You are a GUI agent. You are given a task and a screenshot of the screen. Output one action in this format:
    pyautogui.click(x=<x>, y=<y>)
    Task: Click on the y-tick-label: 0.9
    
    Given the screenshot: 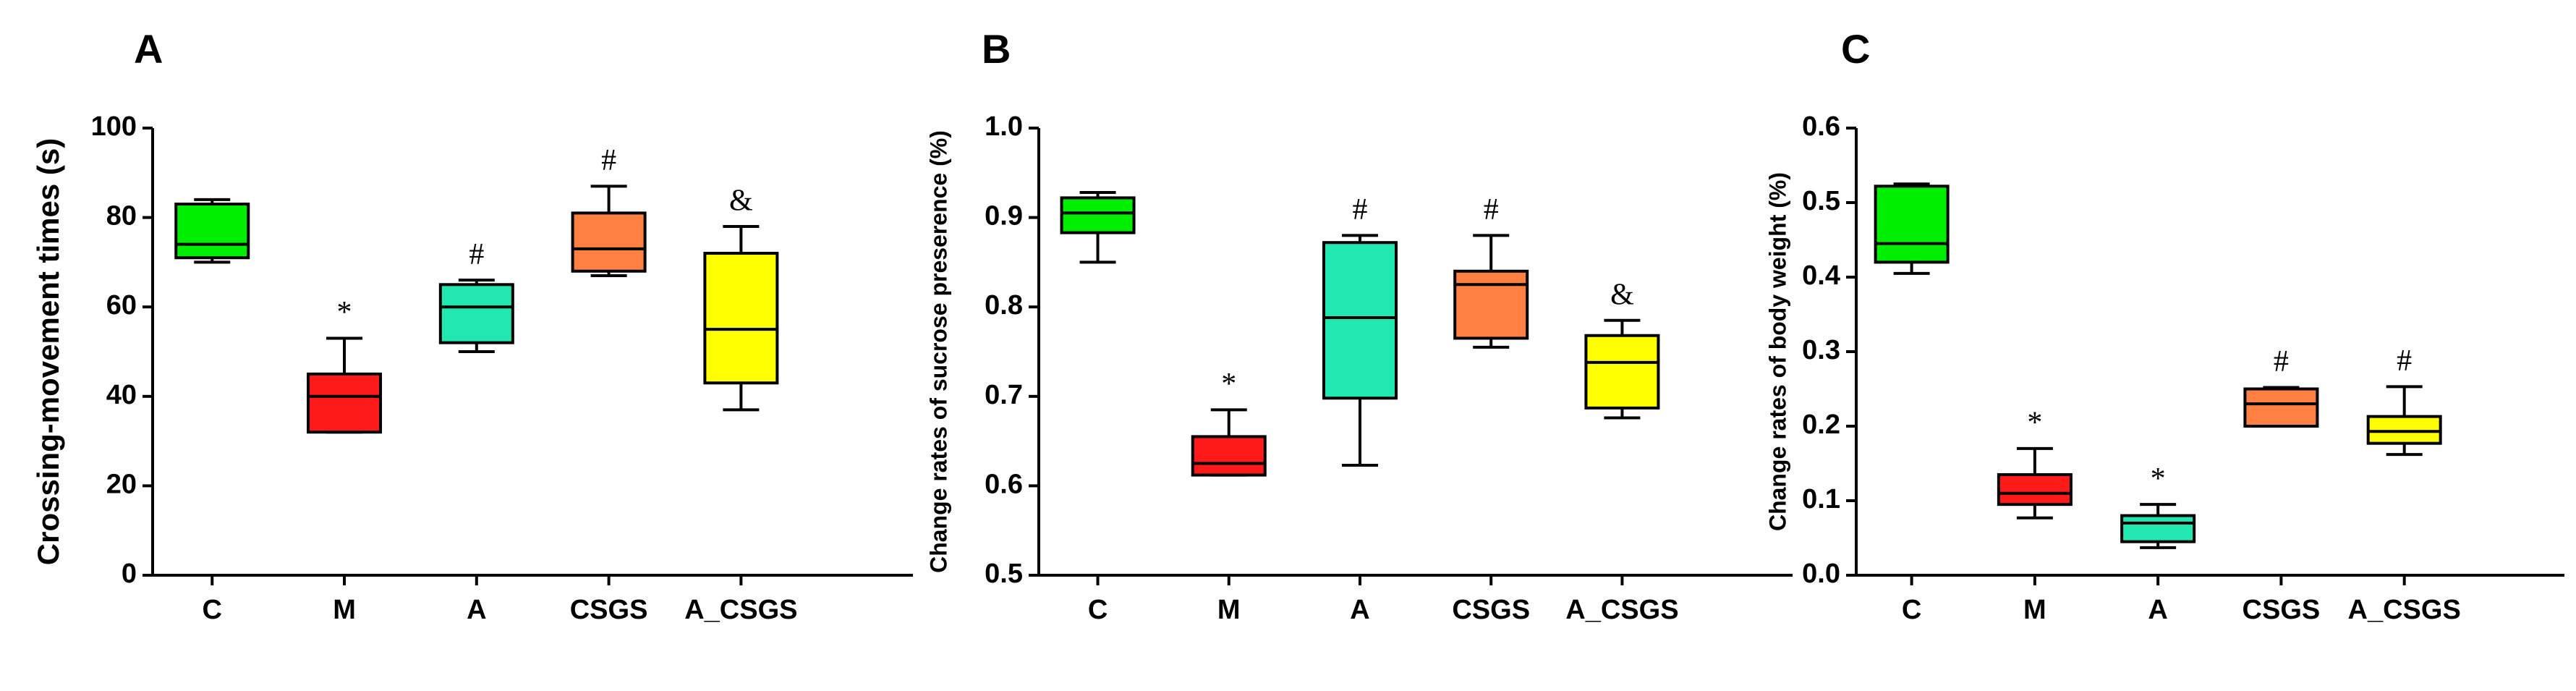 What is the action you would take?
    pyautogui.click(x=1004, y=216)
    